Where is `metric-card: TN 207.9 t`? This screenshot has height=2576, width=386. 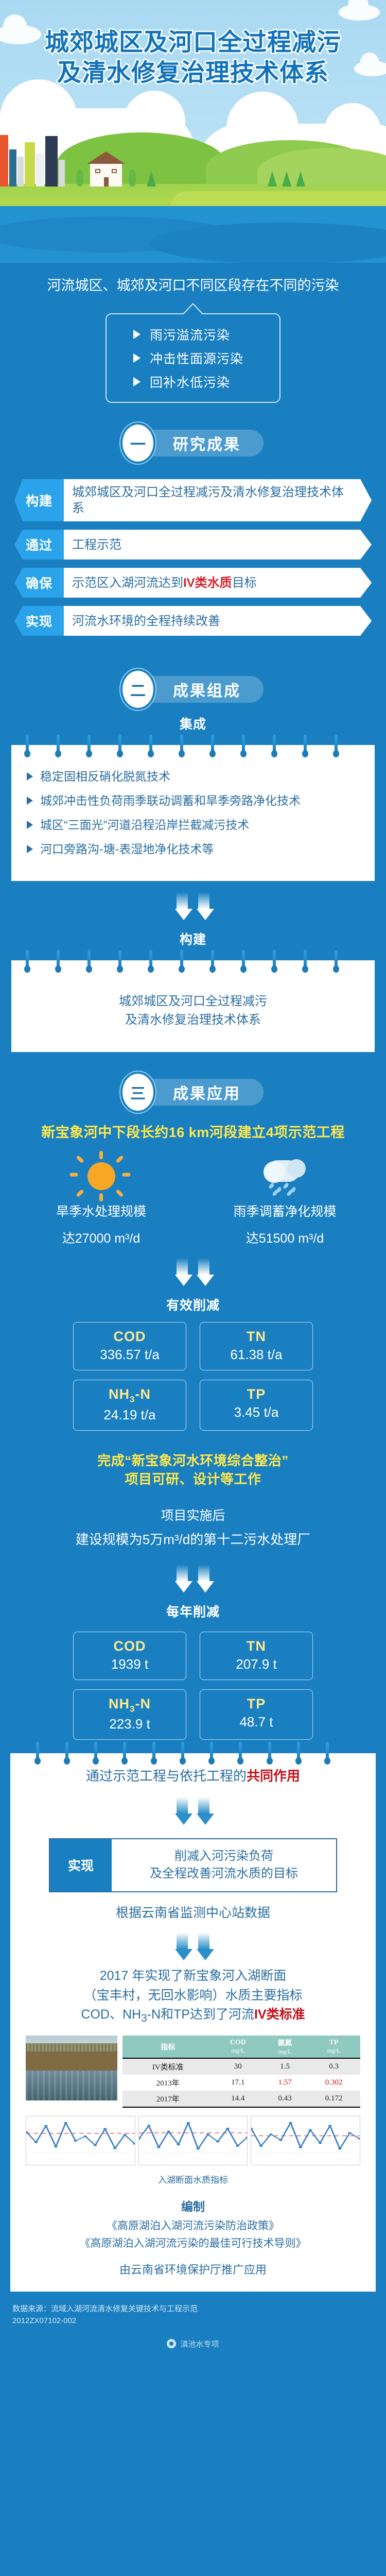 metric-card: TN 207.9 t is located at coordinates (257, 1655).